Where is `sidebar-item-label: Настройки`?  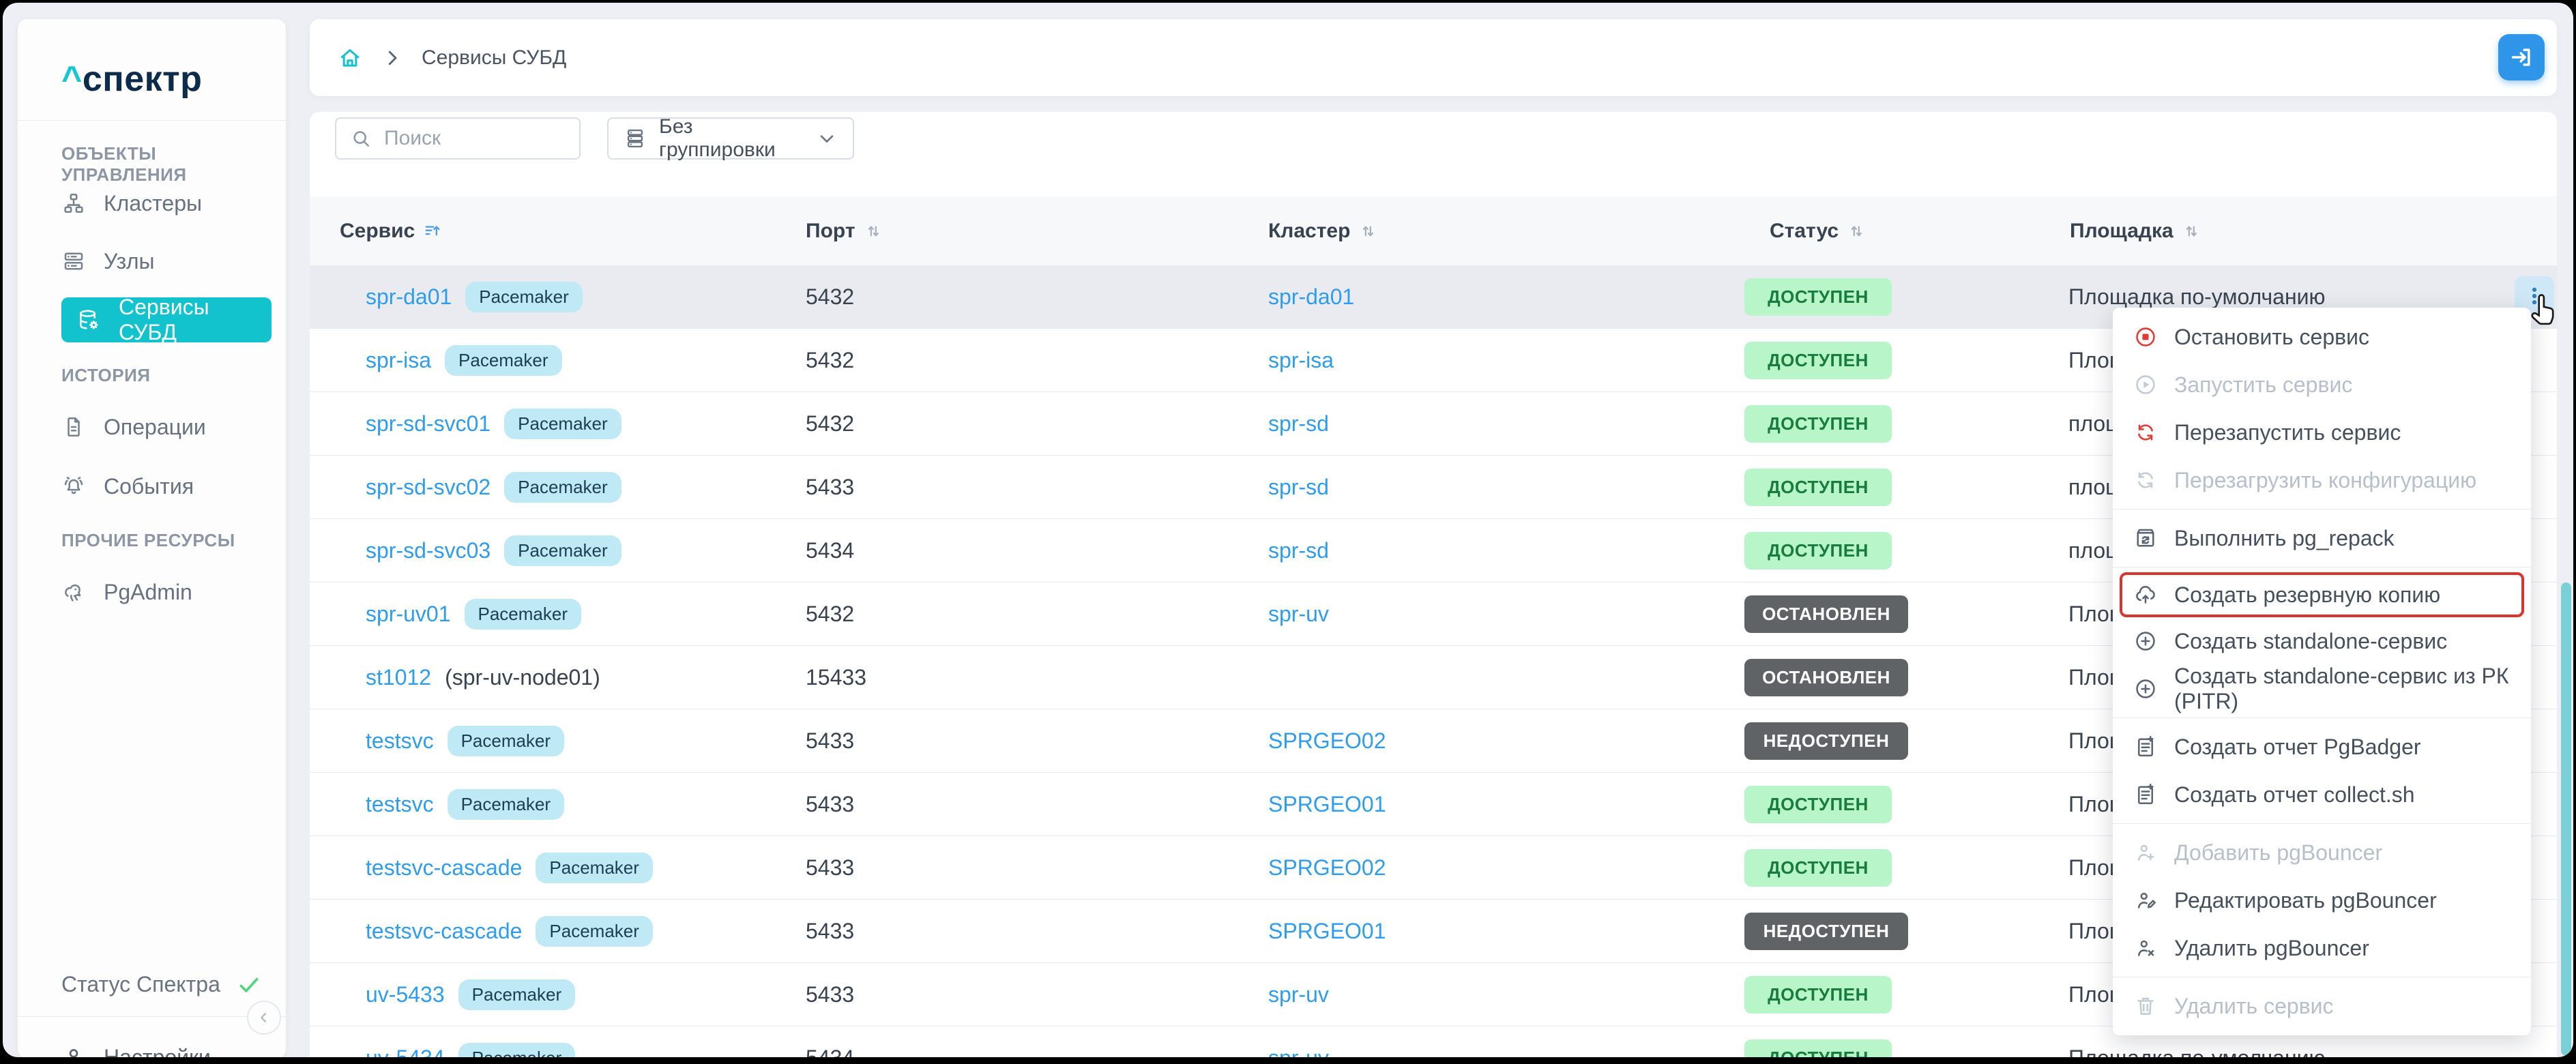
sidebar-item-label: Настройки is located at coordinates (157, 1051).